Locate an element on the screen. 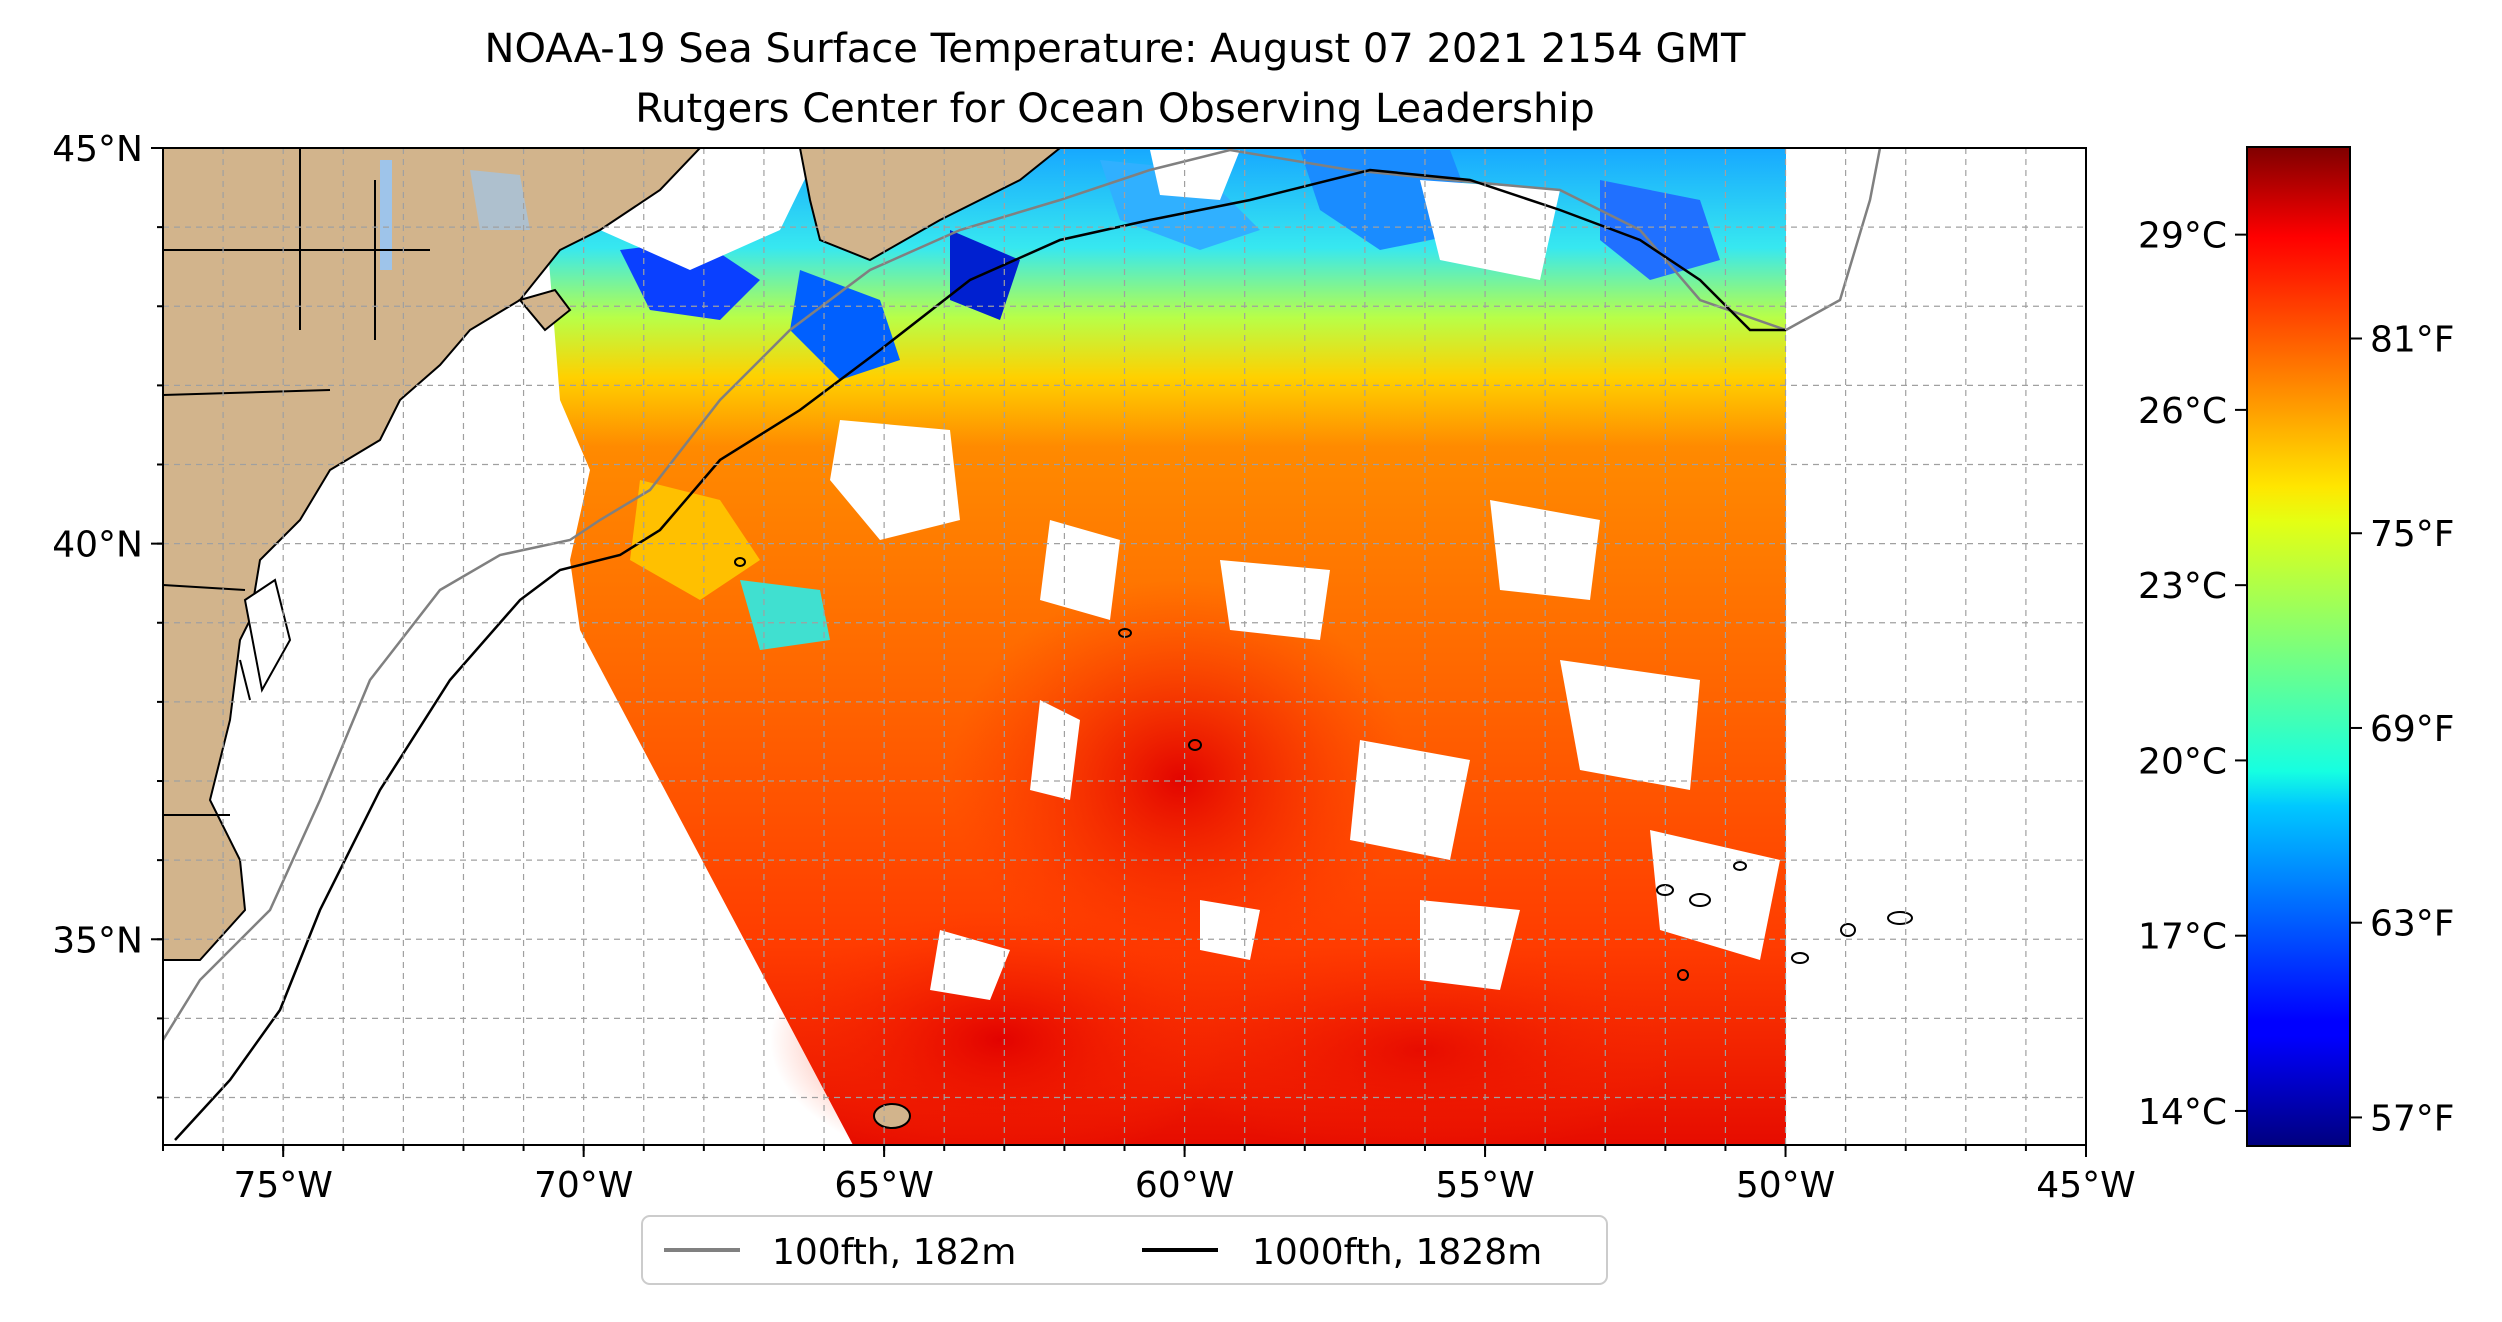 This screenshot has width=2502, height=1322. legend-label-1000fth: 1000fth, 1828m is located at coordinates (1397, 1252).